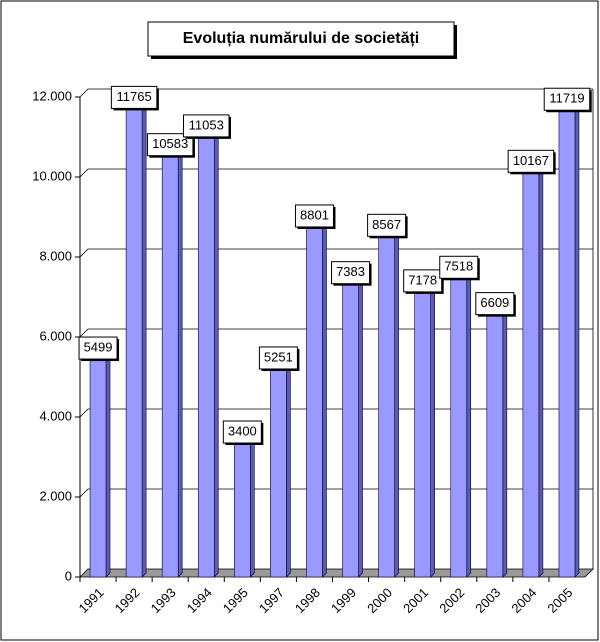 This screenshot has height=642, width=600. I want to click on data-label: 6609, so click(494, 302).